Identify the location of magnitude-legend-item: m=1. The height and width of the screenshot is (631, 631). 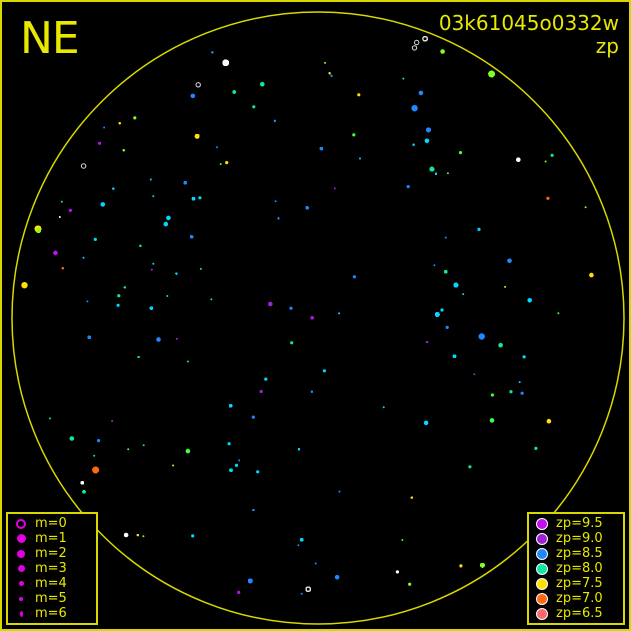
(52, 538).